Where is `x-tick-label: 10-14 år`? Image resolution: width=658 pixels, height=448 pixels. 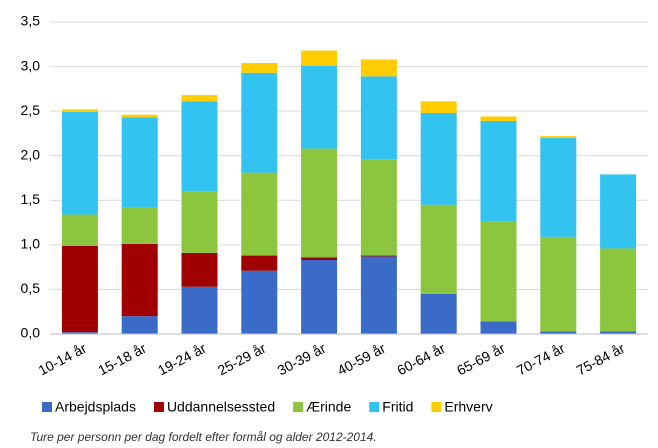
x-tick-label: 10-14 år is located at coordinates (62, 359).